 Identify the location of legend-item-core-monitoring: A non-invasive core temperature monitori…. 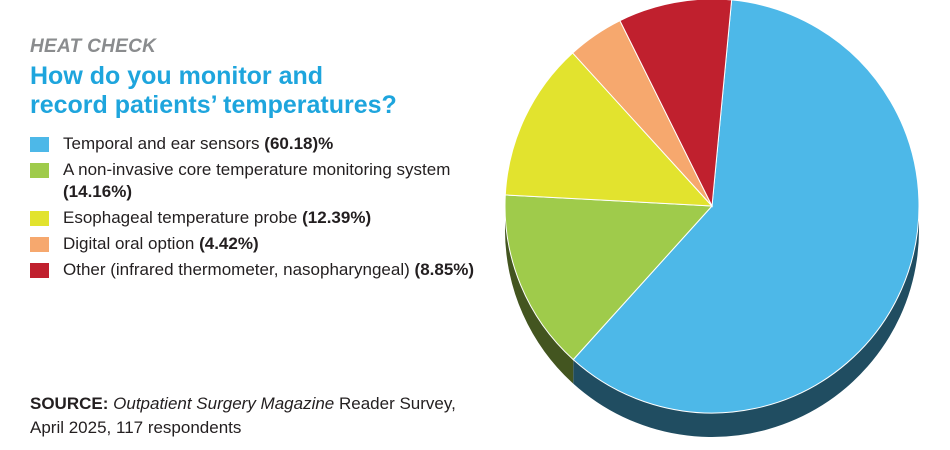
(255, 181).